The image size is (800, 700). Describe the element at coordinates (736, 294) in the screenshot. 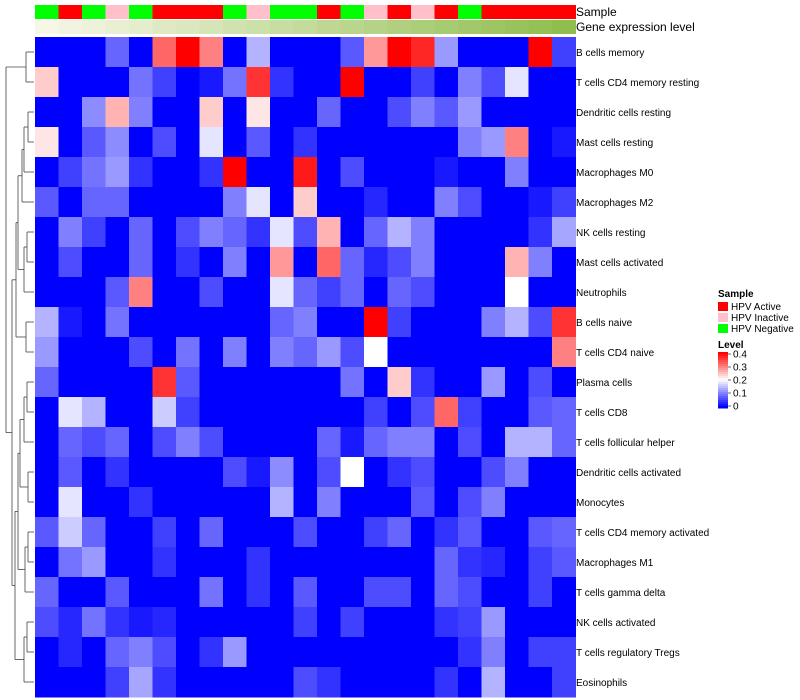

I see `legend-sample-title: Sample` at that location.